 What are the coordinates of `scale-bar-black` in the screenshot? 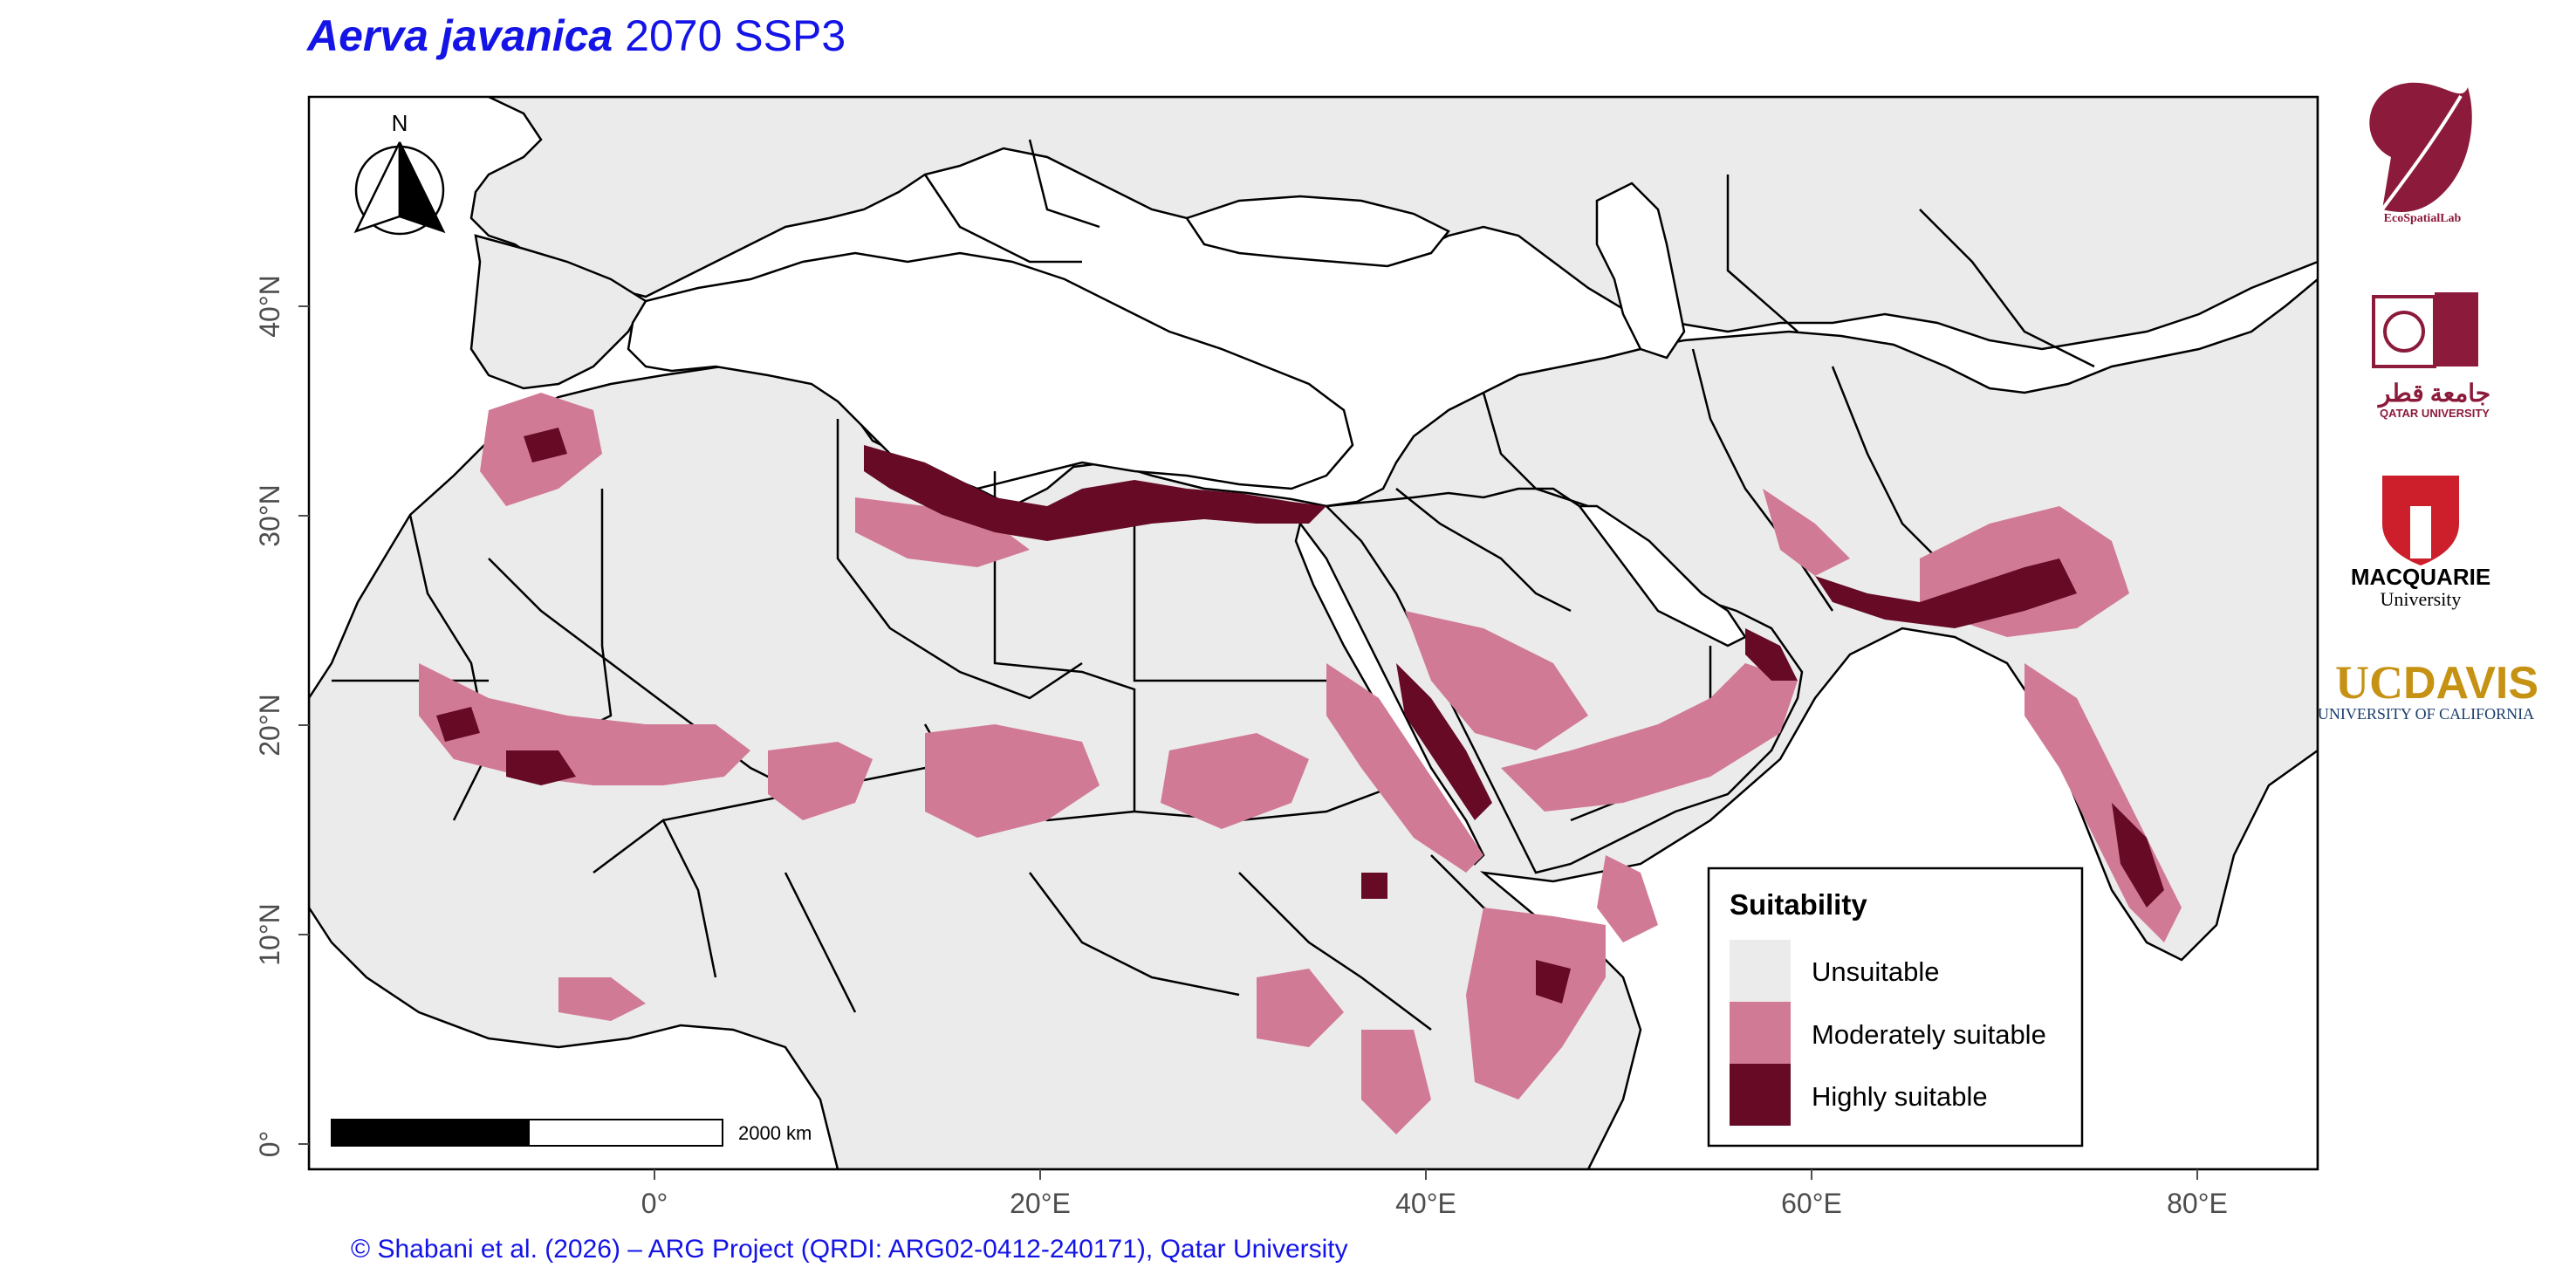 It's located at (431, 1133).